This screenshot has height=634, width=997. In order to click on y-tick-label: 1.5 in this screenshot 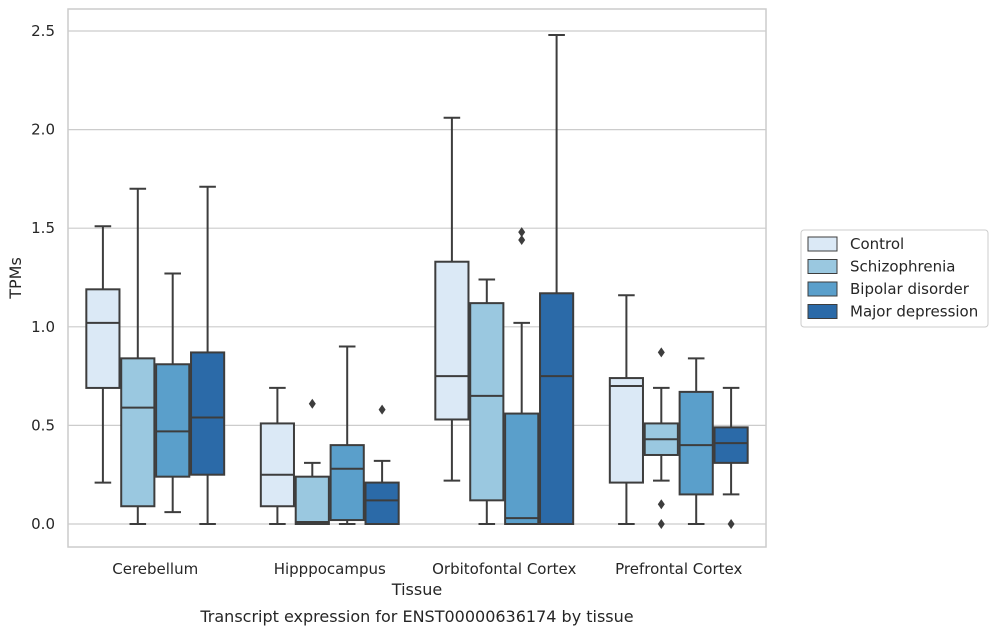, I will do `click(43, 228)`.